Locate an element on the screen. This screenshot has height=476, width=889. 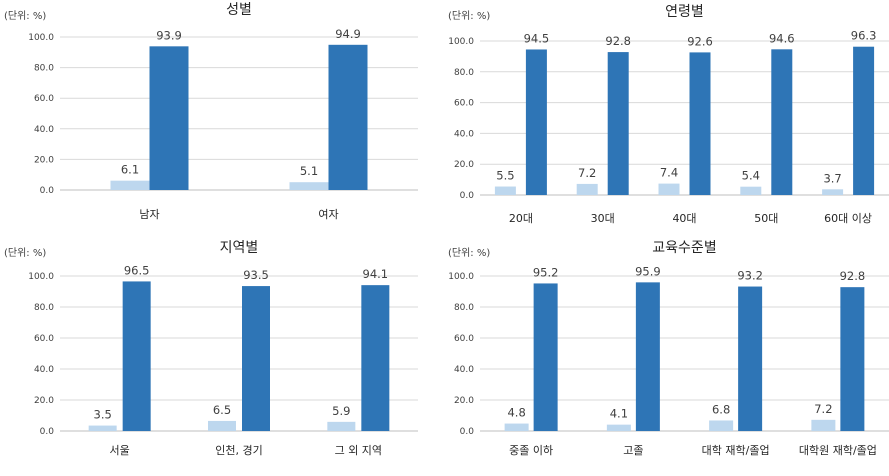
data-label: 5.1 is located at coordinates (309, 171).